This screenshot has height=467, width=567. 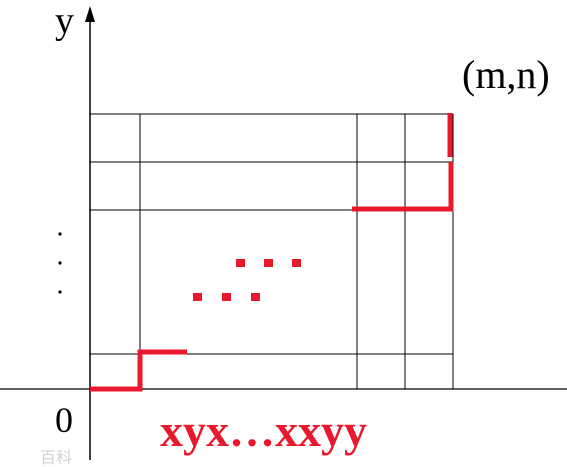 What do you see at coordinates (64, 21) in the screenshot?
I see `y-axis-label: y` at bounding box center [64, 21].